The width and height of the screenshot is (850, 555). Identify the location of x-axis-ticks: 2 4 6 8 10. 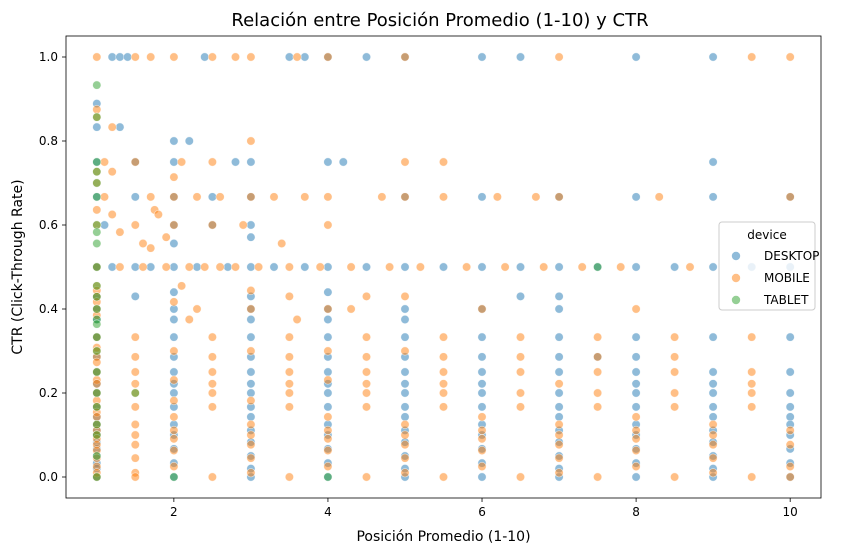
(484, 508).